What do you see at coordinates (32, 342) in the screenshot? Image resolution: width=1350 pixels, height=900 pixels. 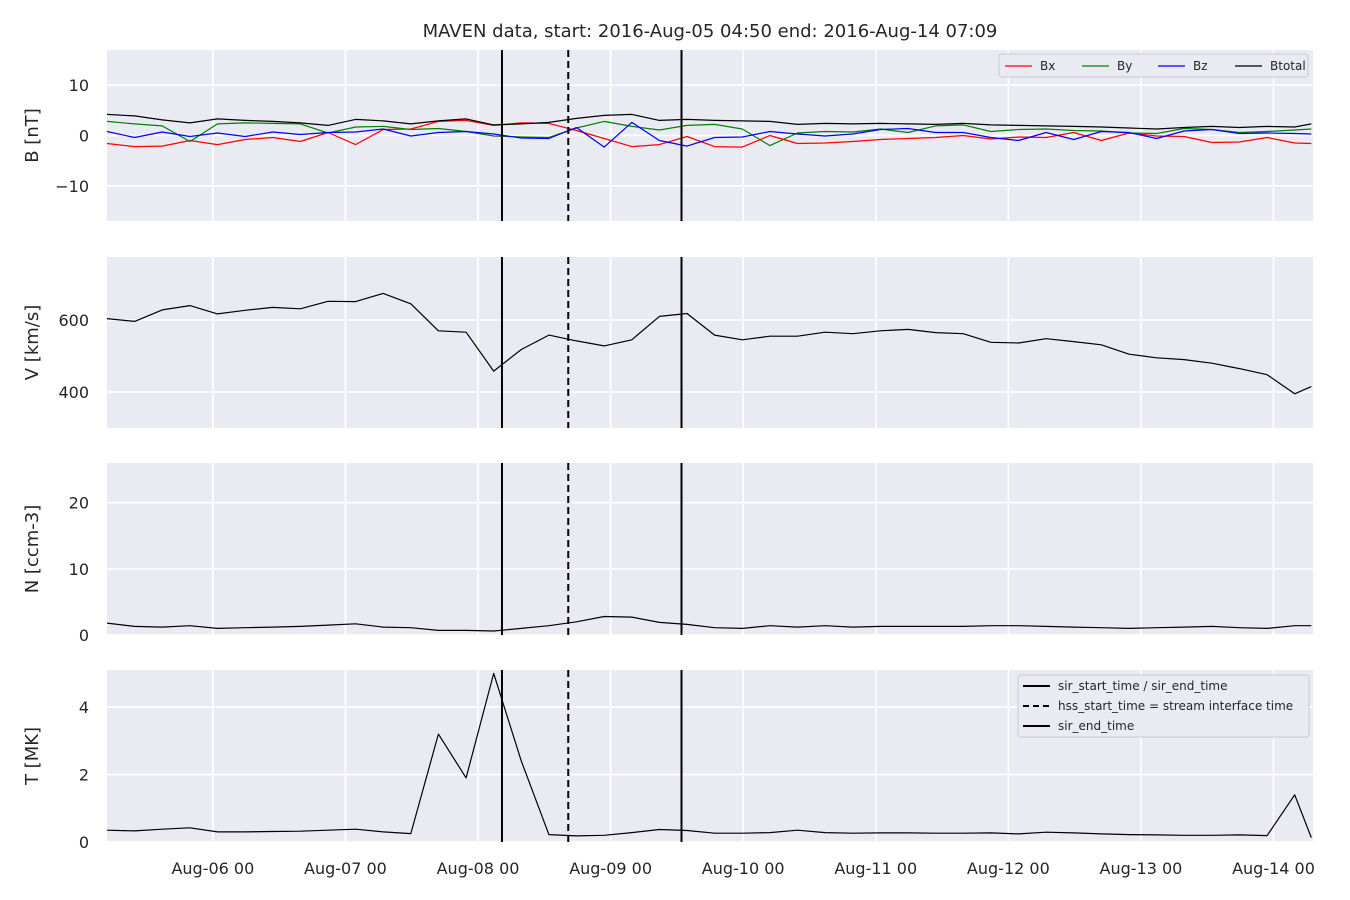 I see `y-axis-label: V [km/s]` at bounding box center [32, 342].